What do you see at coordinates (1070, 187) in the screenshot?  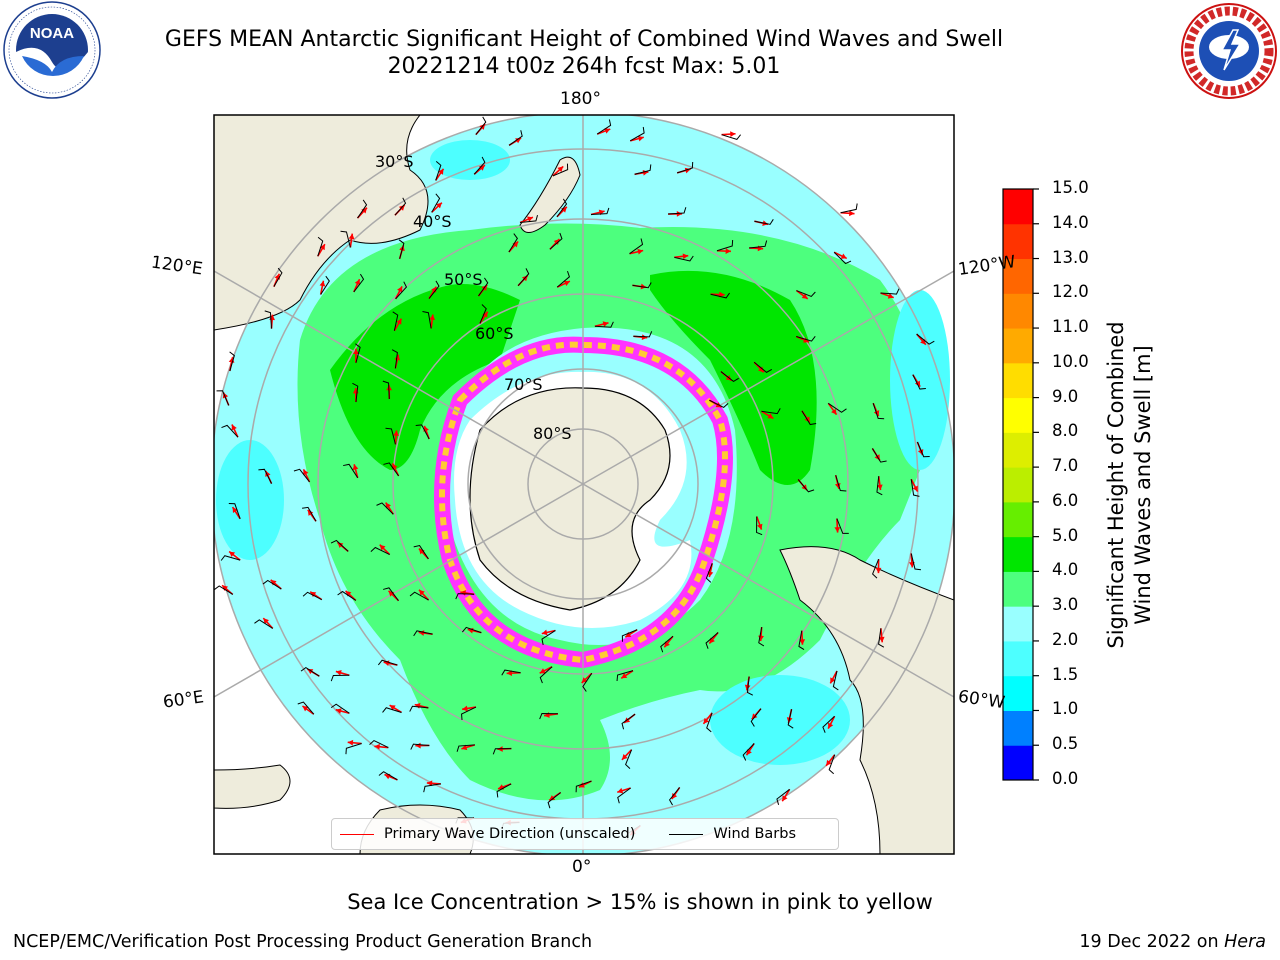 I see `colorbar-tick-label: 15.0` at bounding box center [1070, 187].